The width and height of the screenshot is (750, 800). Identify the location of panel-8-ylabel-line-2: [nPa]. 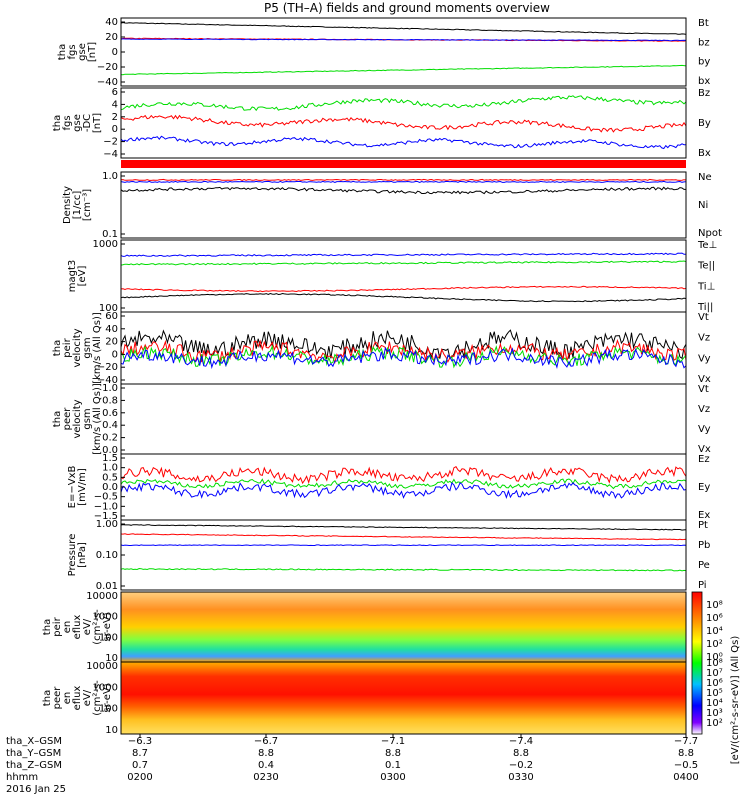
(82, 555).